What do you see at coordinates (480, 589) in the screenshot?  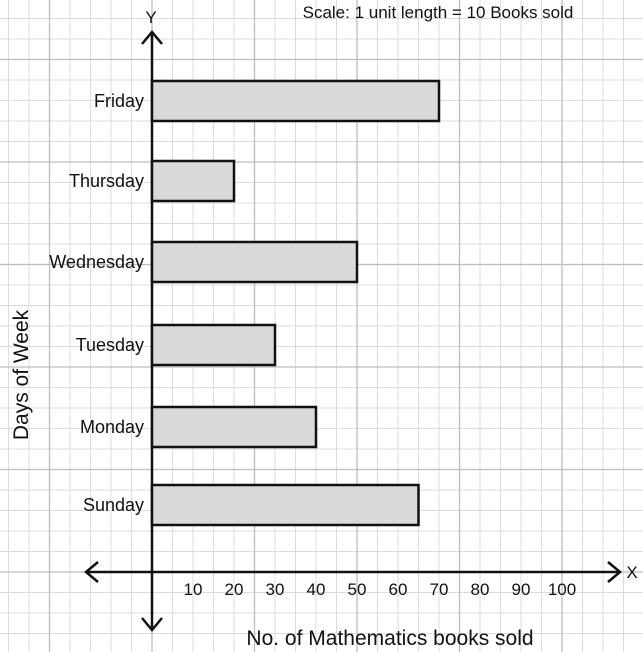 I see `x-tick-label-80: 80` at bounding box center [480, 589].